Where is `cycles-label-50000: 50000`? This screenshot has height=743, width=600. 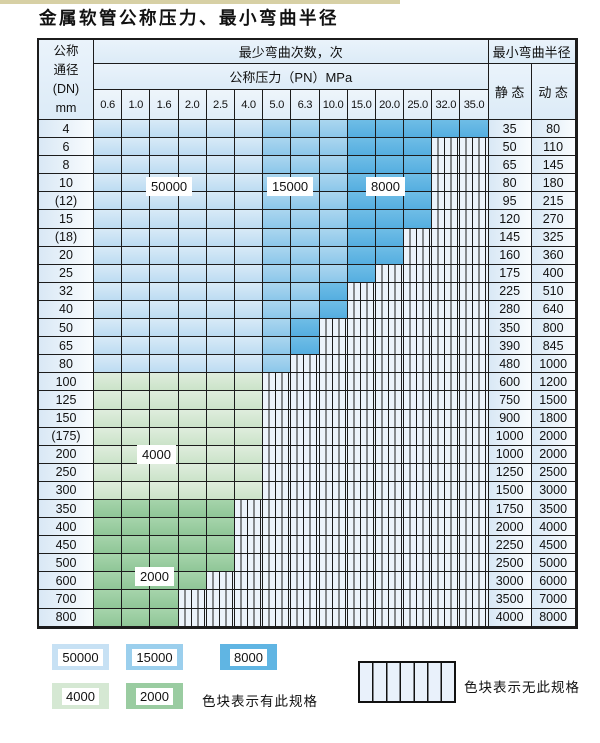 cycles-label-50000: 50000 is located at coordinates (169, 186).